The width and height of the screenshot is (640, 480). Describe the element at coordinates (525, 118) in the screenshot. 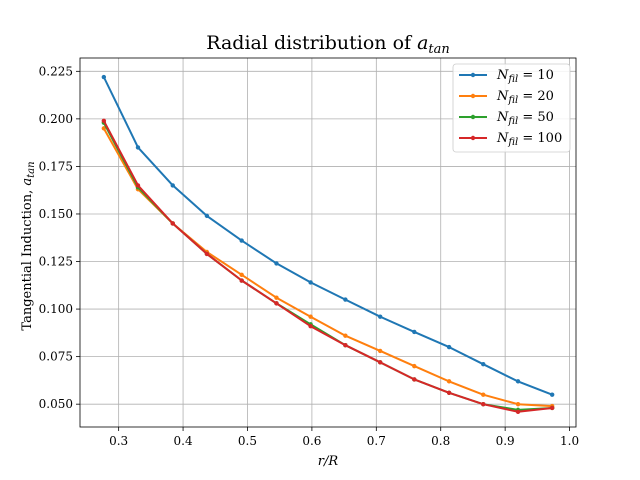

I see `legend-label: Nfil = 50` at that location.